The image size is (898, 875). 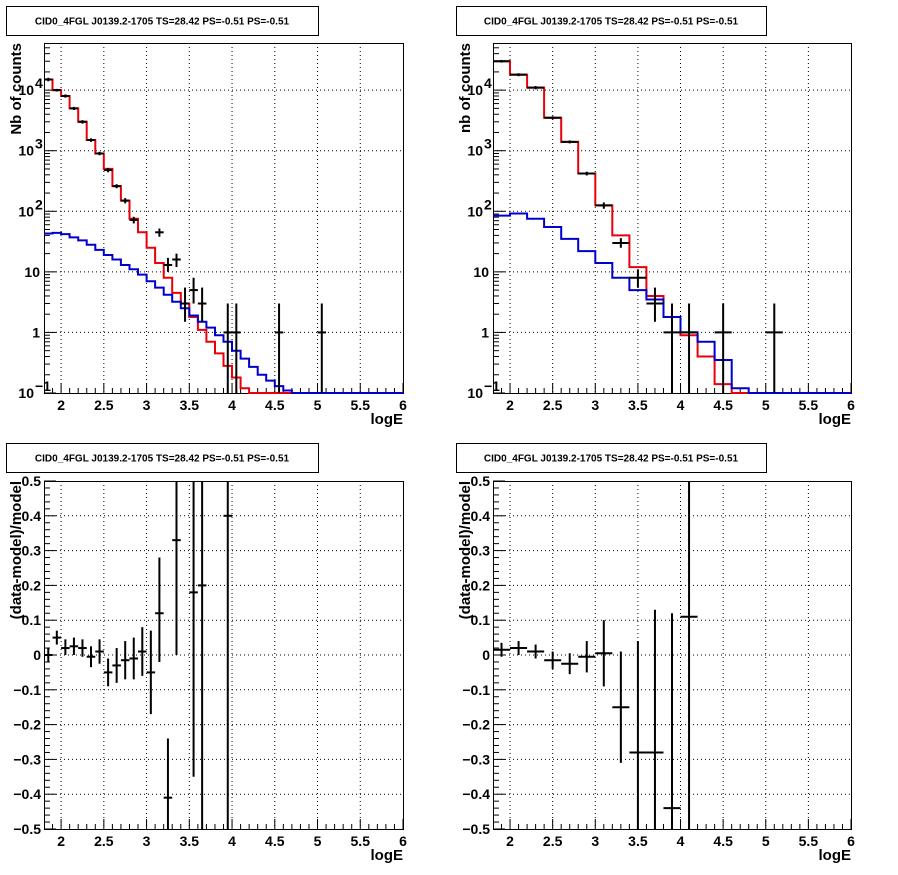 What do you see at coordinates (465, 550) in the screenshot?
I see `y-axis-label: (data-model)/model` at bounding box center [465, 550].